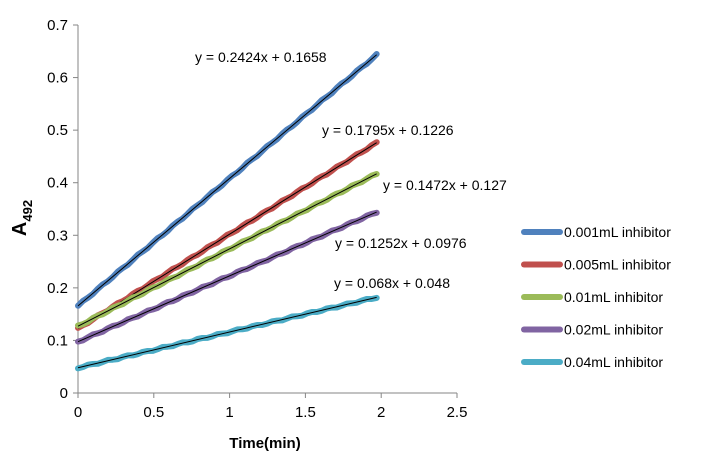 The height and width of the screenshot is (469, 722). What do you see at coordinates (20, 229) in the screenshot?
I see `y-axis-title-main: A` at bounding box center [20, 229].